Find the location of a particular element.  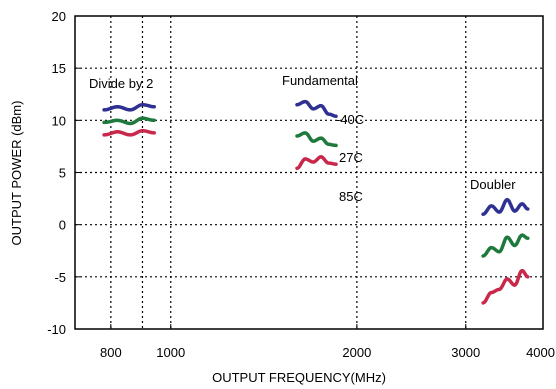

series-line-fundamental-40c is located at coordinates (316, 108).